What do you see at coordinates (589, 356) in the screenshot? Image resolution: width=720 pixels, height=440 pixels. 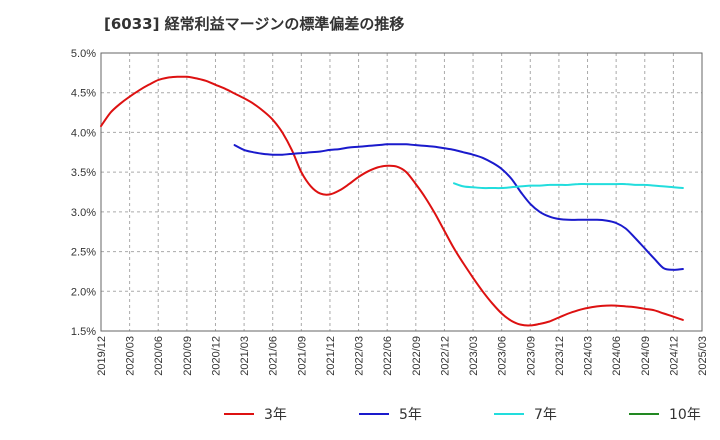 I see `x-tick-label: 2024/03` at bounding box center [589, 356].